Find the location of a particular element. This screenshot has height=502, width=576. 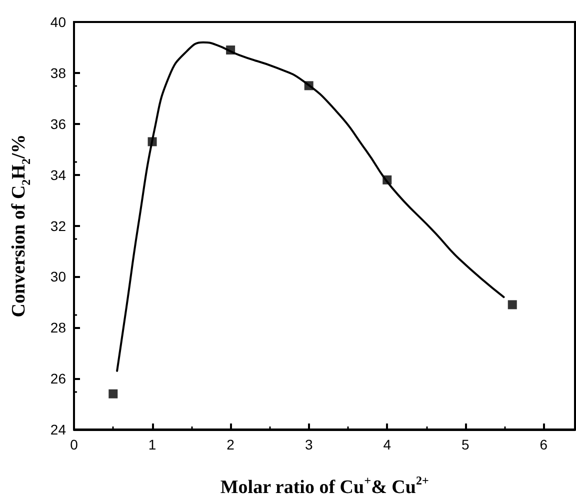

y-tick-label: 26 is located at coordinates (58, 378).